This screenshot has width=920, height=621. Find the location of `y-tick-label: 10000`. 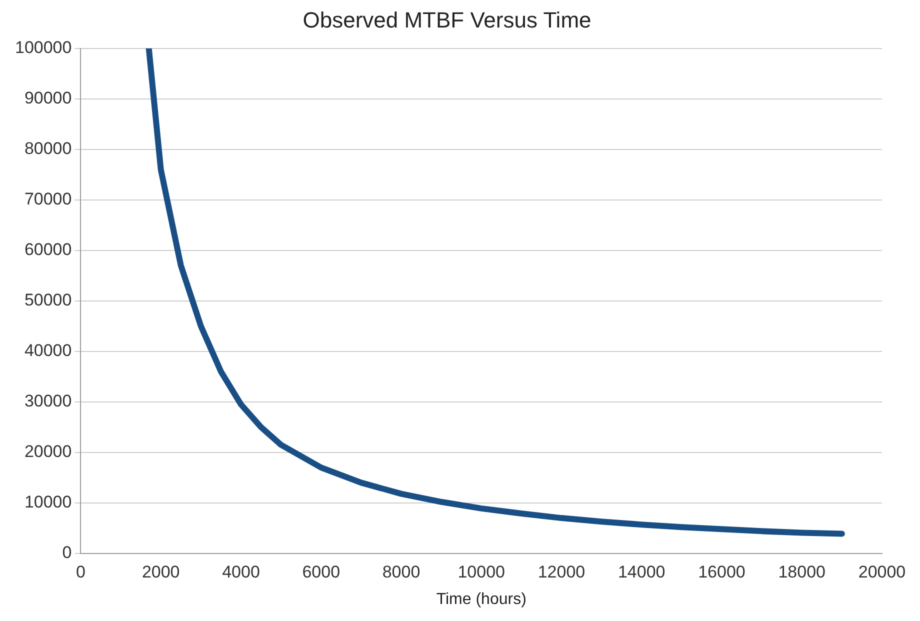

y-tick-label: 10000 is located at coordinates (48, 502).